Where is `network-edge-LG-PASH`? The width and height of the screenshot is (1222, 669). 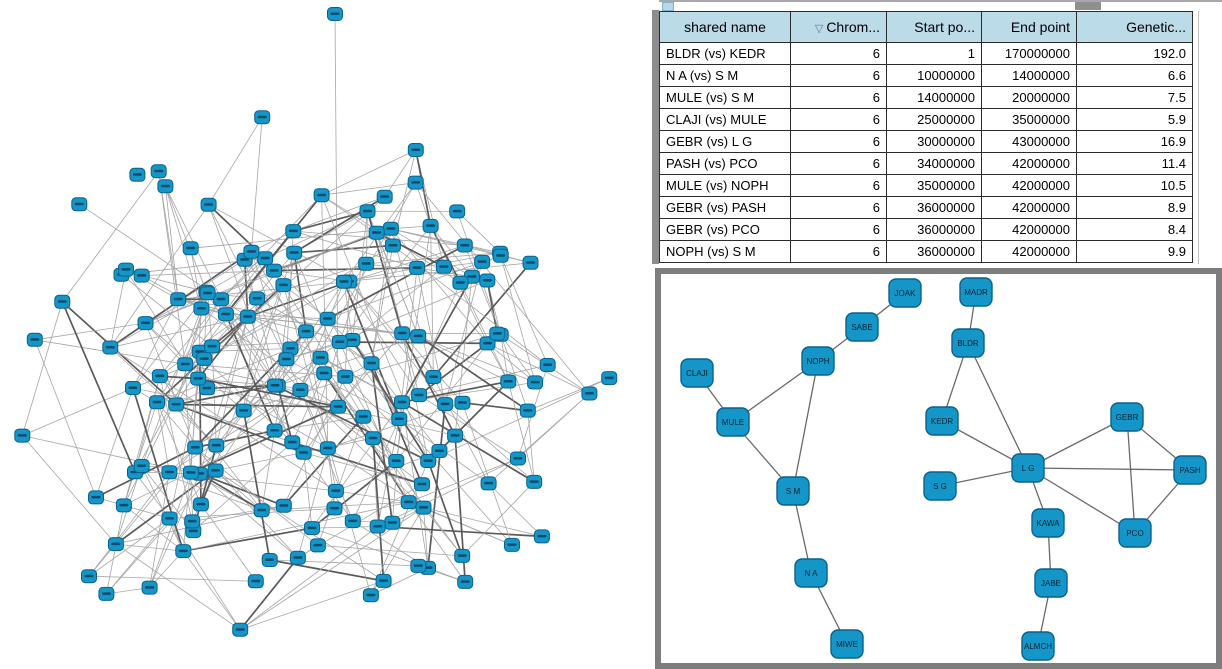 network-edge-LG-PASH is located at coordinates (1109, 469).